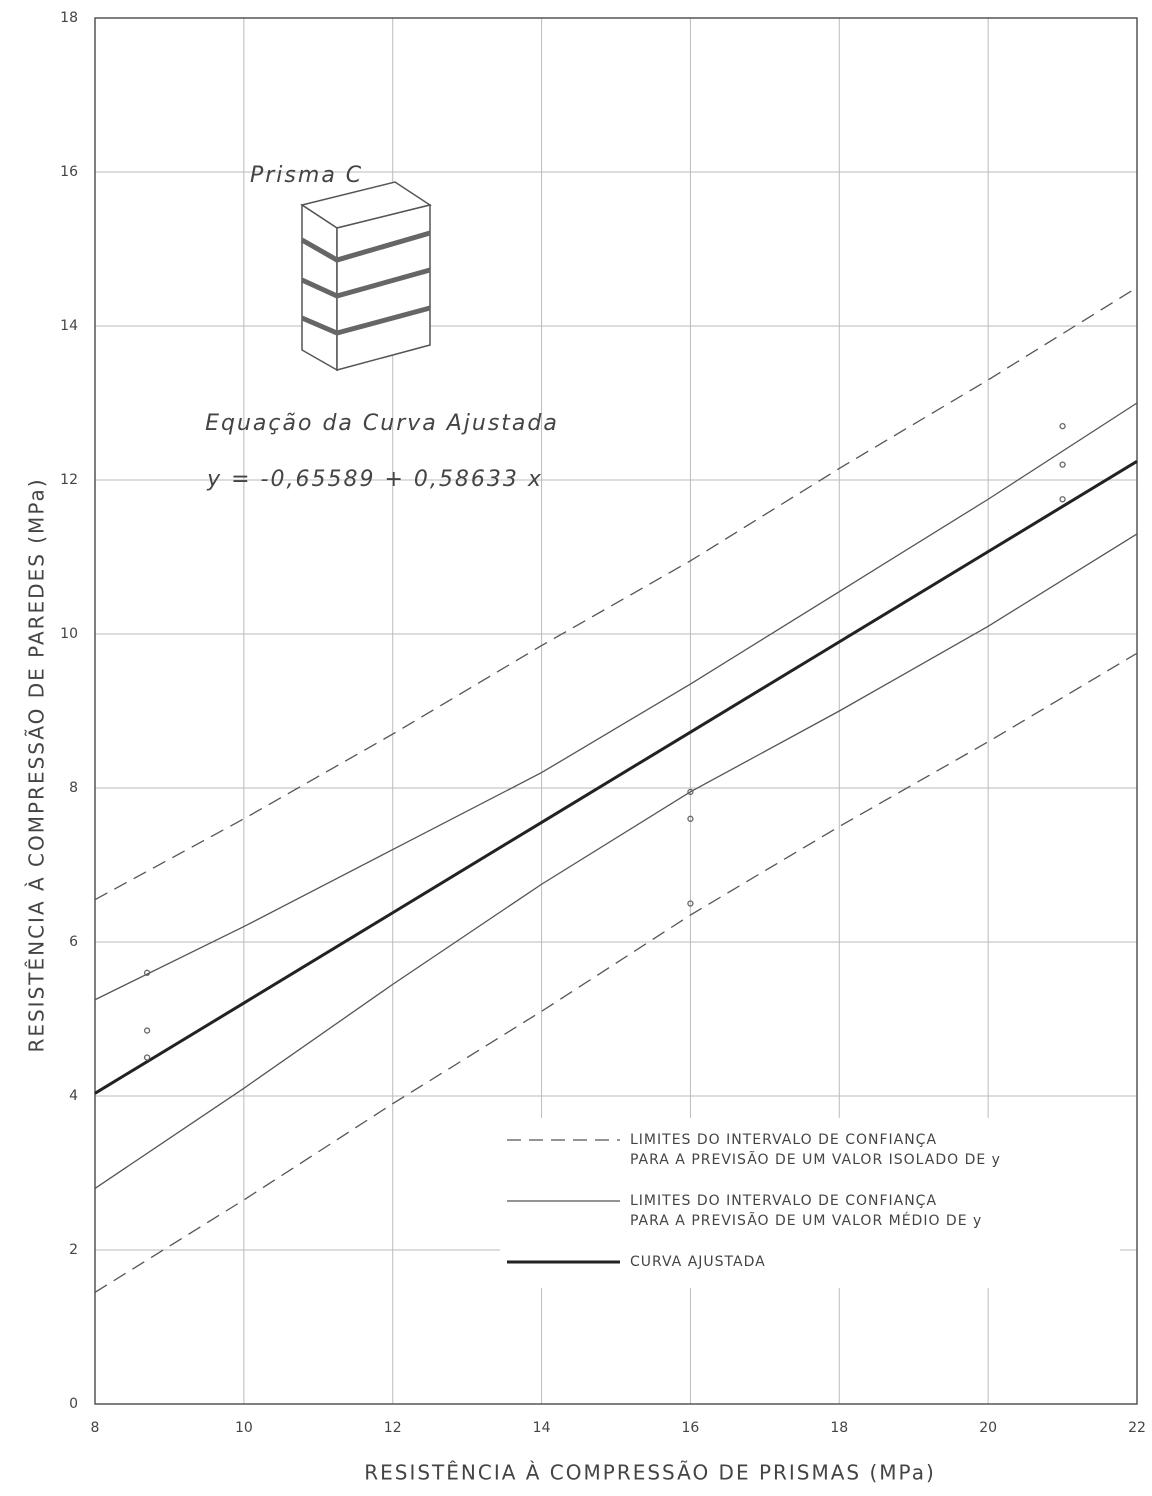 The width and height of the screenshot is (1152, 1496). I want to click on x-tick-label: 12, so click(393, 1428).